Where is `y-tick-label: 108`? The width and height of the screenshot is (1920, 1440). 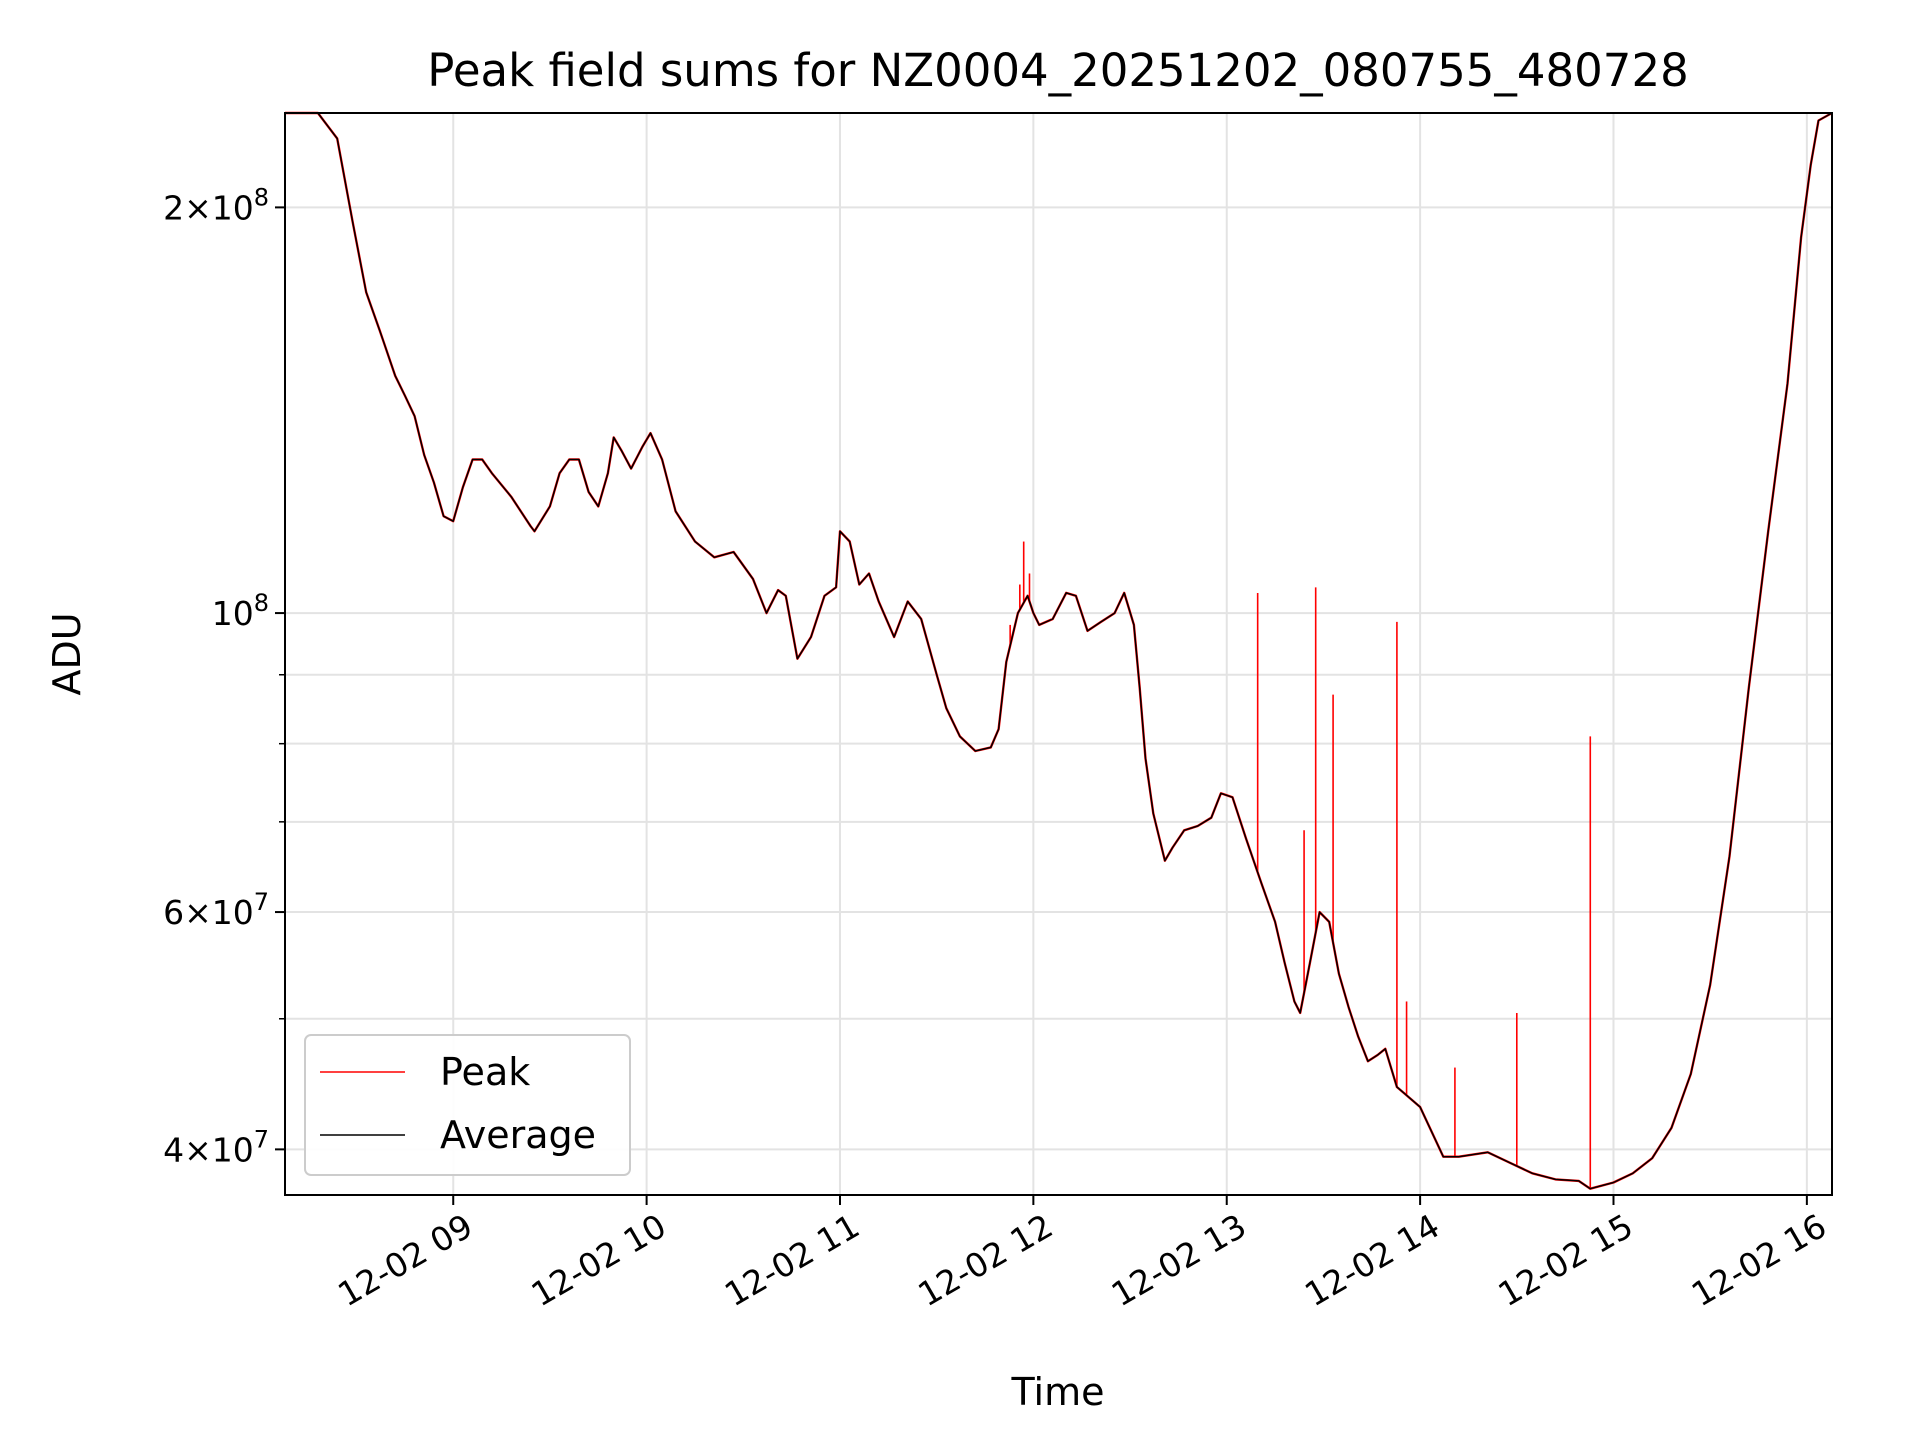
y-tick-label: 108 is located at coordinates (240, 611).